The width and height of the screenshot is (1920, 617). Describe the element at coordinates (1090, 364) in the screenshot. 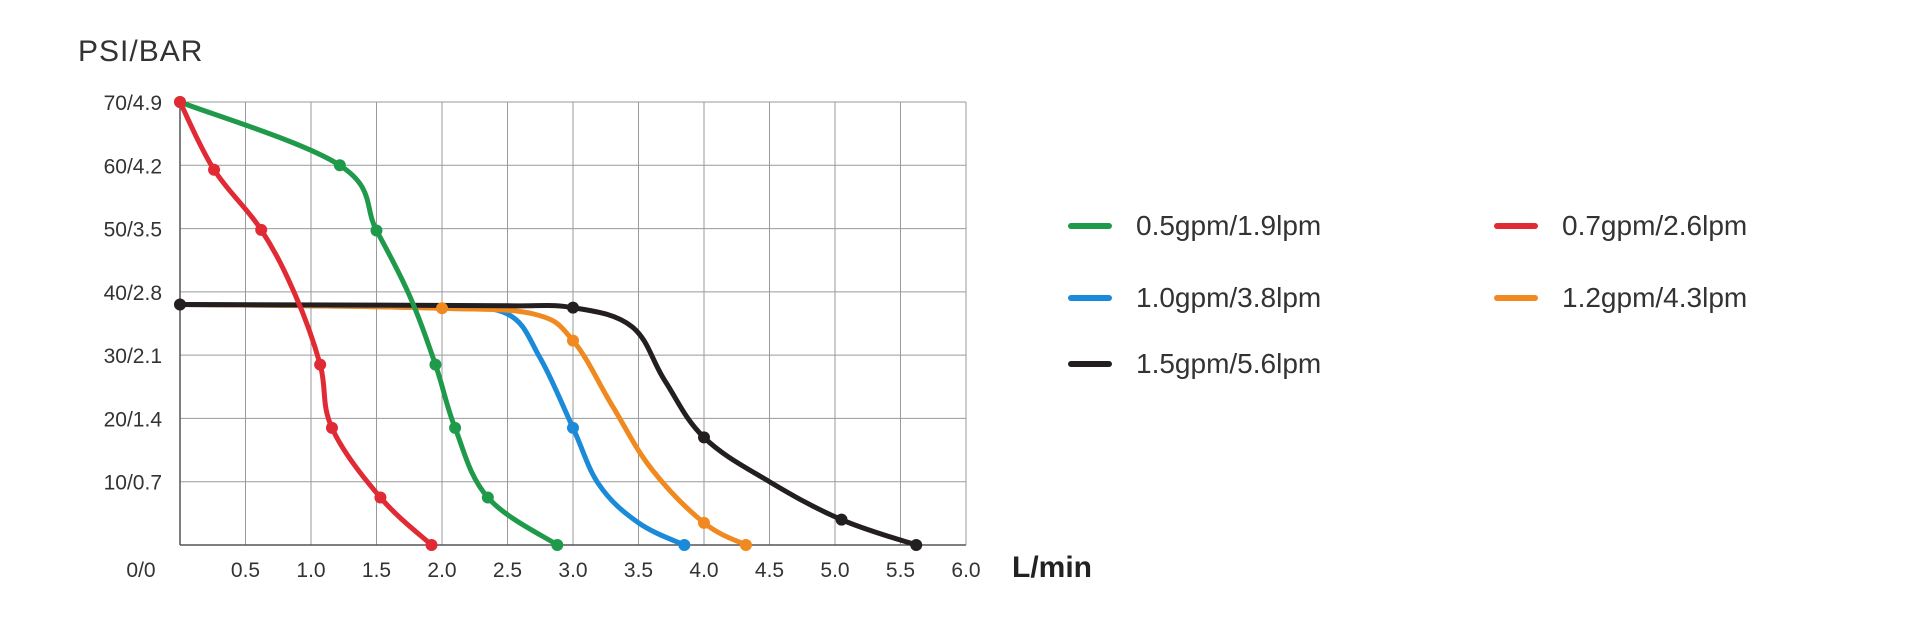

I see `legend-swatch-black` at that location.